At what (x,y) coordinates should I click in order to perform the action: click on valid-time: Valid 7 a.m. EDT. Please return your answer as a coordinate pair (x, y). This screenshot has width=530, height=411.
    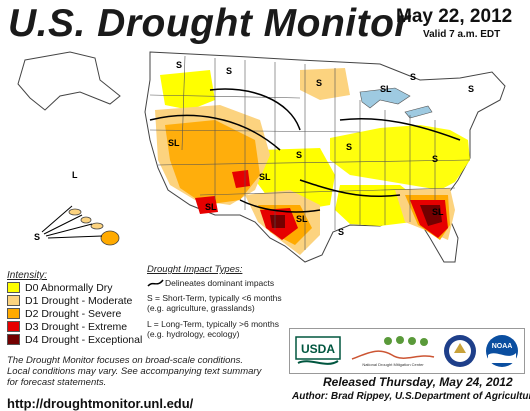
    Looking at the image, I should click on (462, 34).